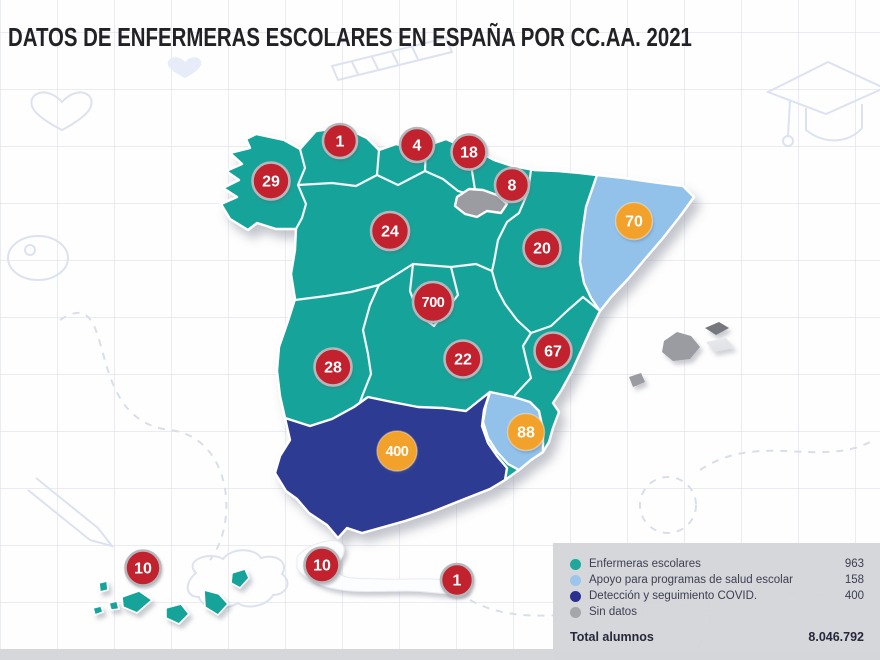 This screenshot has width=880, height=660. Describe the element at coordinates (717, 564) in the screenshot. I see `legend-row-enfermeras: Enfermeras escolares 963` at that location.